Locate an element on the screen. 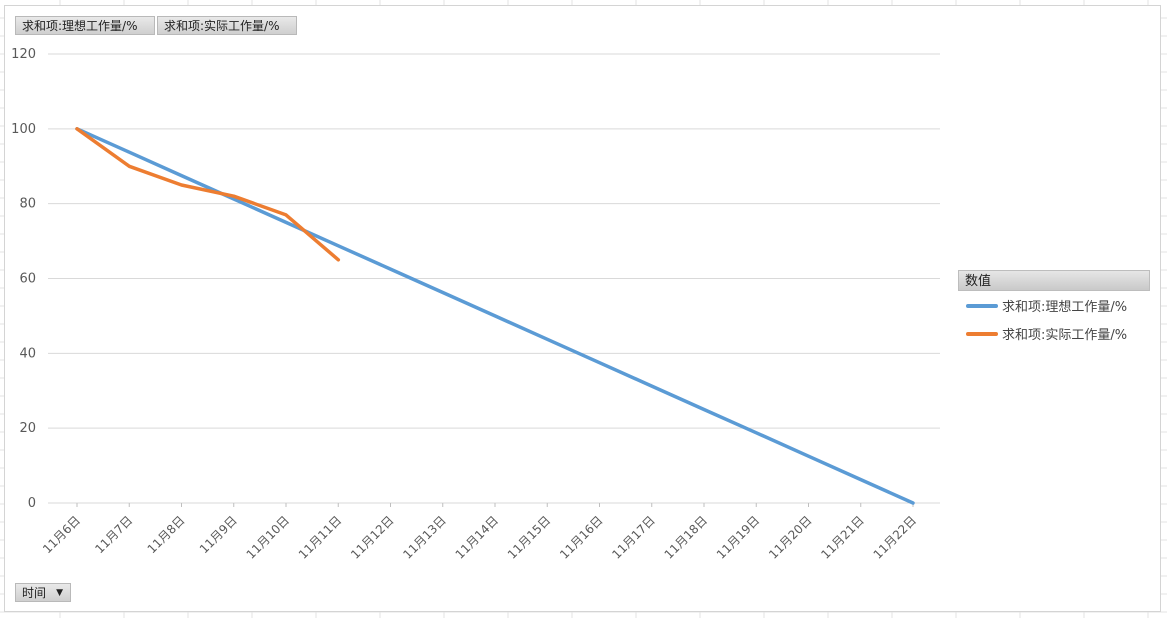  y-tick-label: 40 is located at coordinates (27, 353).